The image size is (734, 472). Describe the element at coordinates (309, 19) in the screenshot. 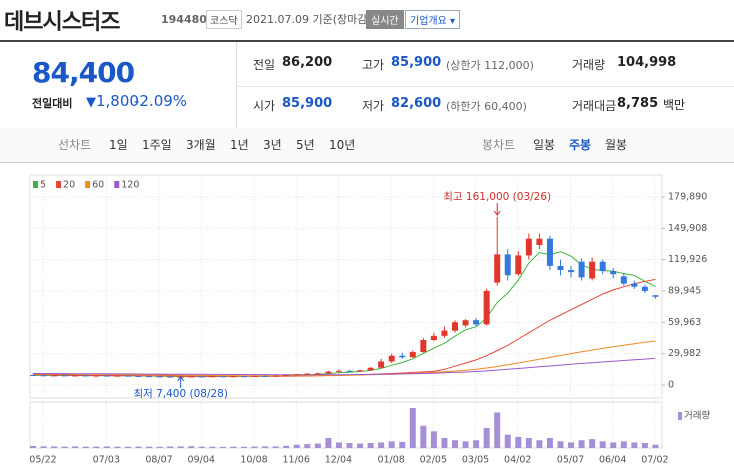

I see `base-date: 2021.07.09 기준(장마감)` at that location.